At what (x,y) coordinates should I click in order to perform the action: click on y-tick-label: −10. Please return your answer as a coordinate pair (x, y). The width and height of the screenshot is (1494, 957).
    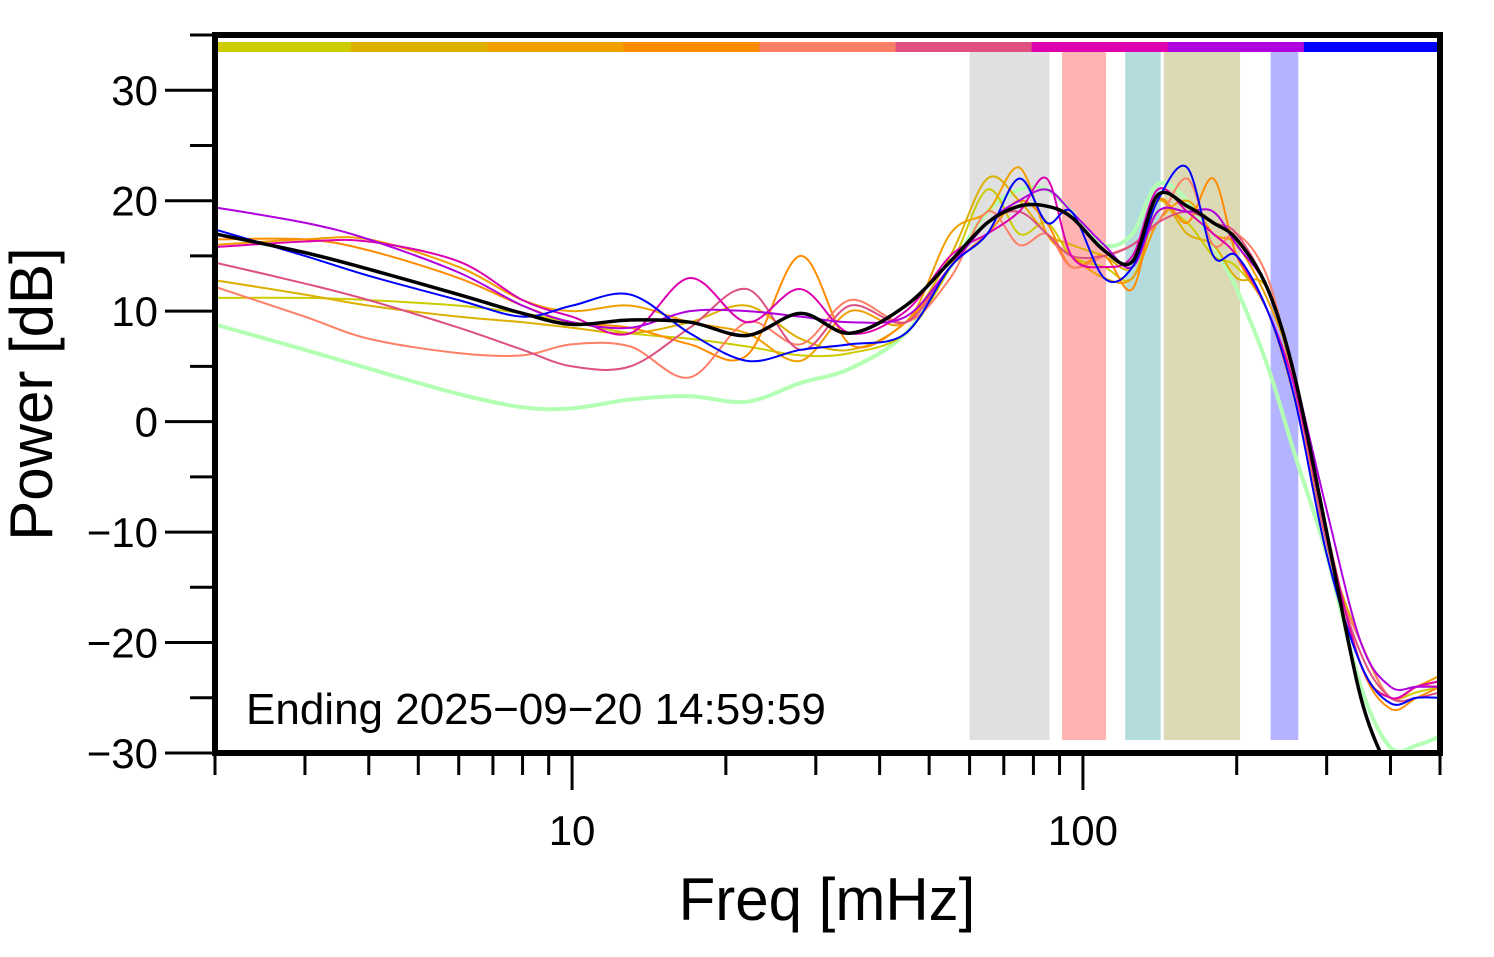
    Looking at the image, I should click on (122, 532).